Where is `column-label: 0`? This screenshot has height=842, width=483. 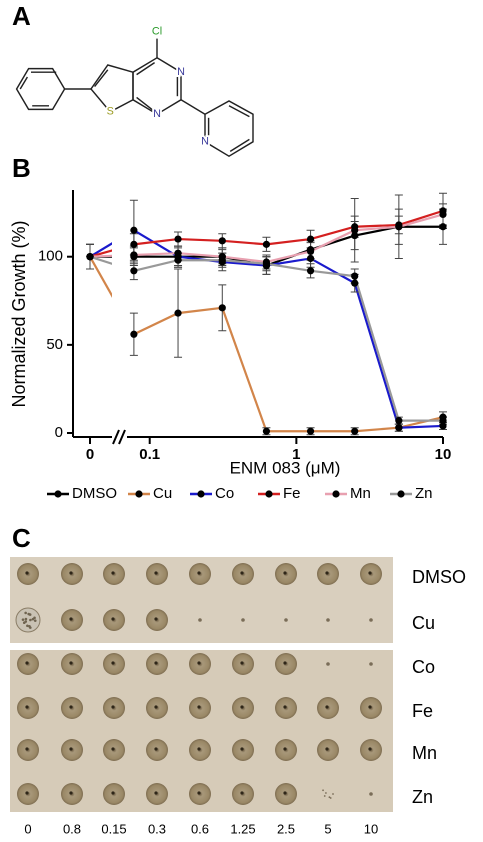
column-label: 0 is located at coordinates (27, 828).